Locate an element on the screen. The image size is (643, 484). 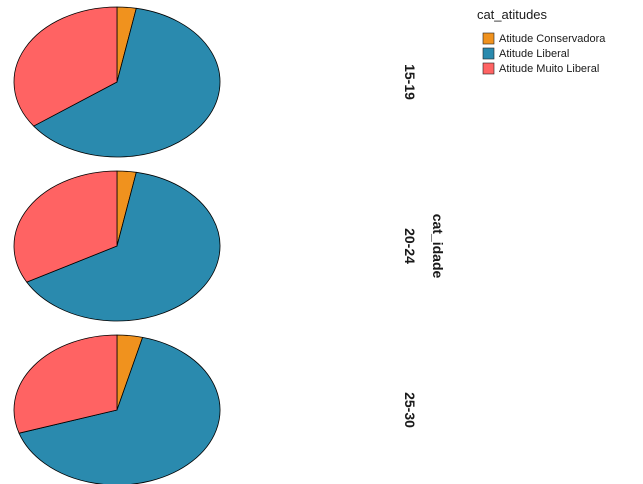
facet-label-20-24: 20-24 is located at coordinates (410, 246).